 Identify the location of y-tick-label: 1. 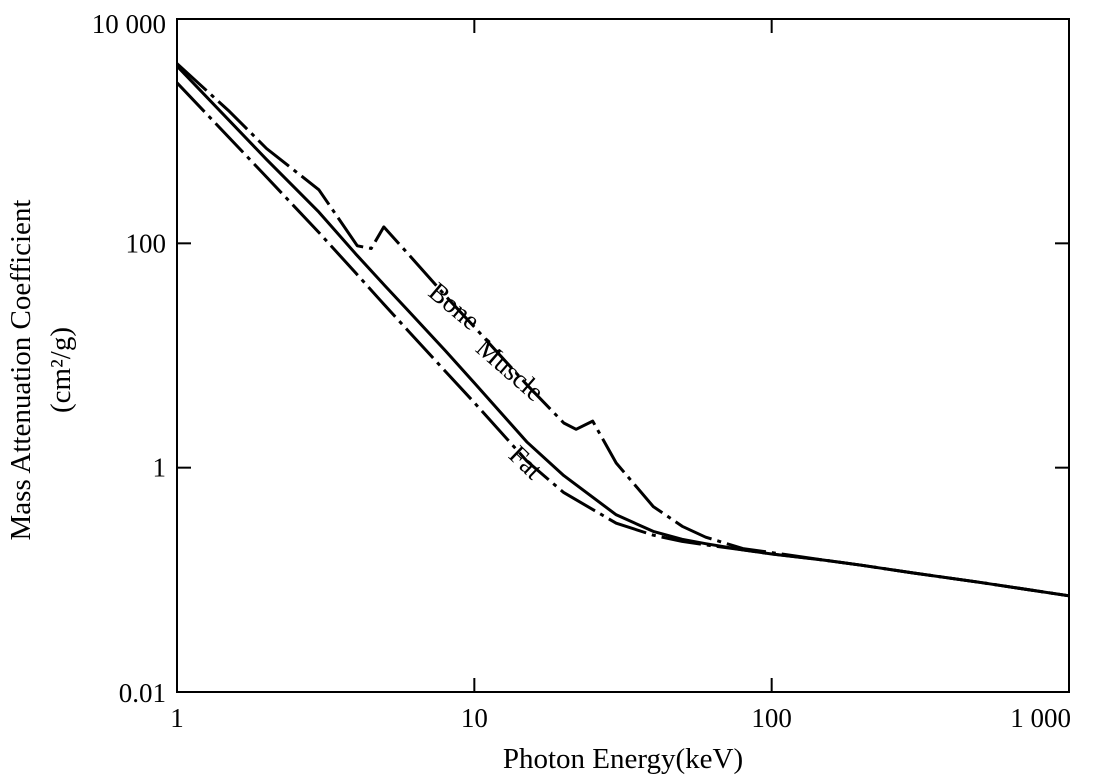
(160, 468).